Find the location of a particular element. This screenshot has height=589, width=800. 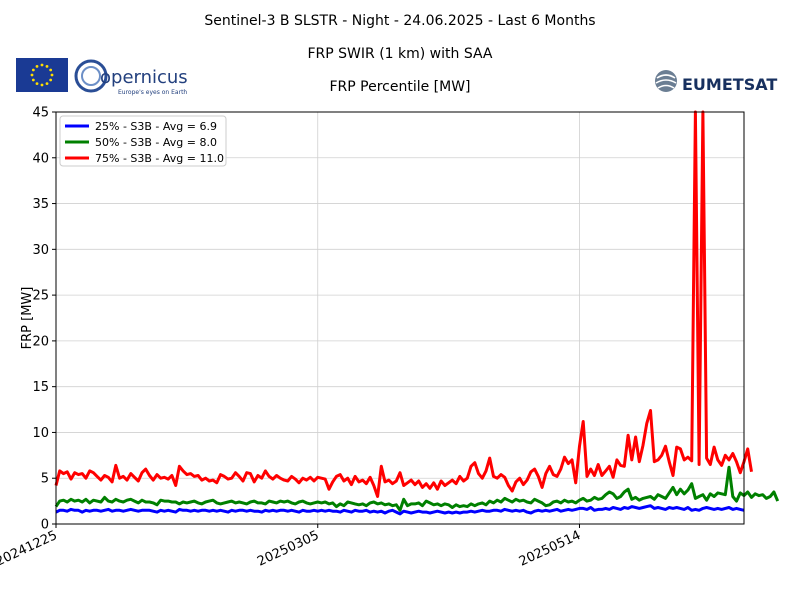

y-tick-label: 0 is located at coordinates (45, 525).